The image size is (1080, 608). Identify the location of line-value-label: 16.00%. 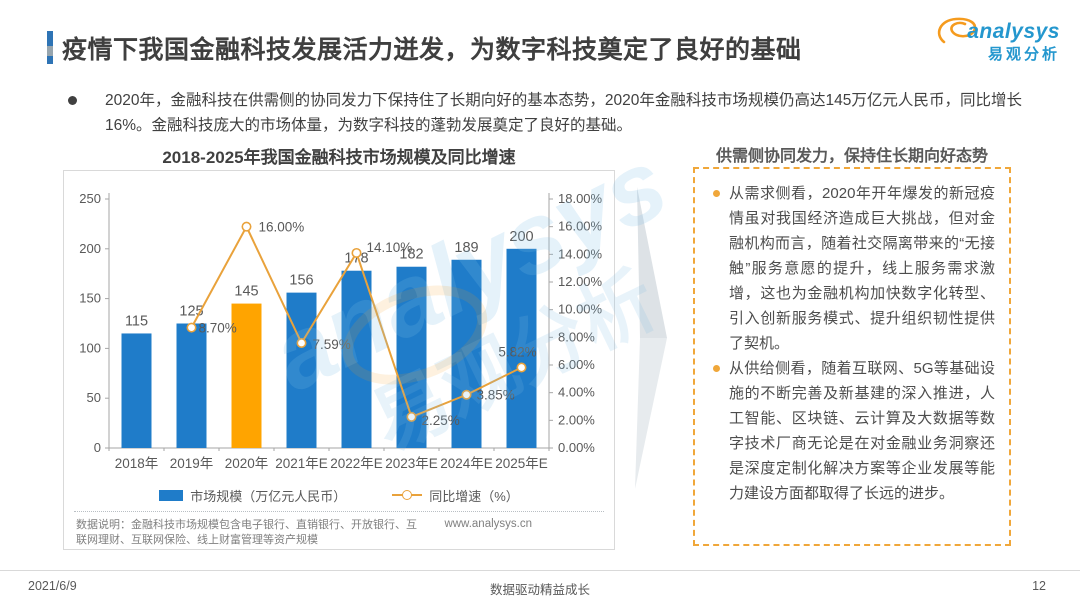
(282, 227).